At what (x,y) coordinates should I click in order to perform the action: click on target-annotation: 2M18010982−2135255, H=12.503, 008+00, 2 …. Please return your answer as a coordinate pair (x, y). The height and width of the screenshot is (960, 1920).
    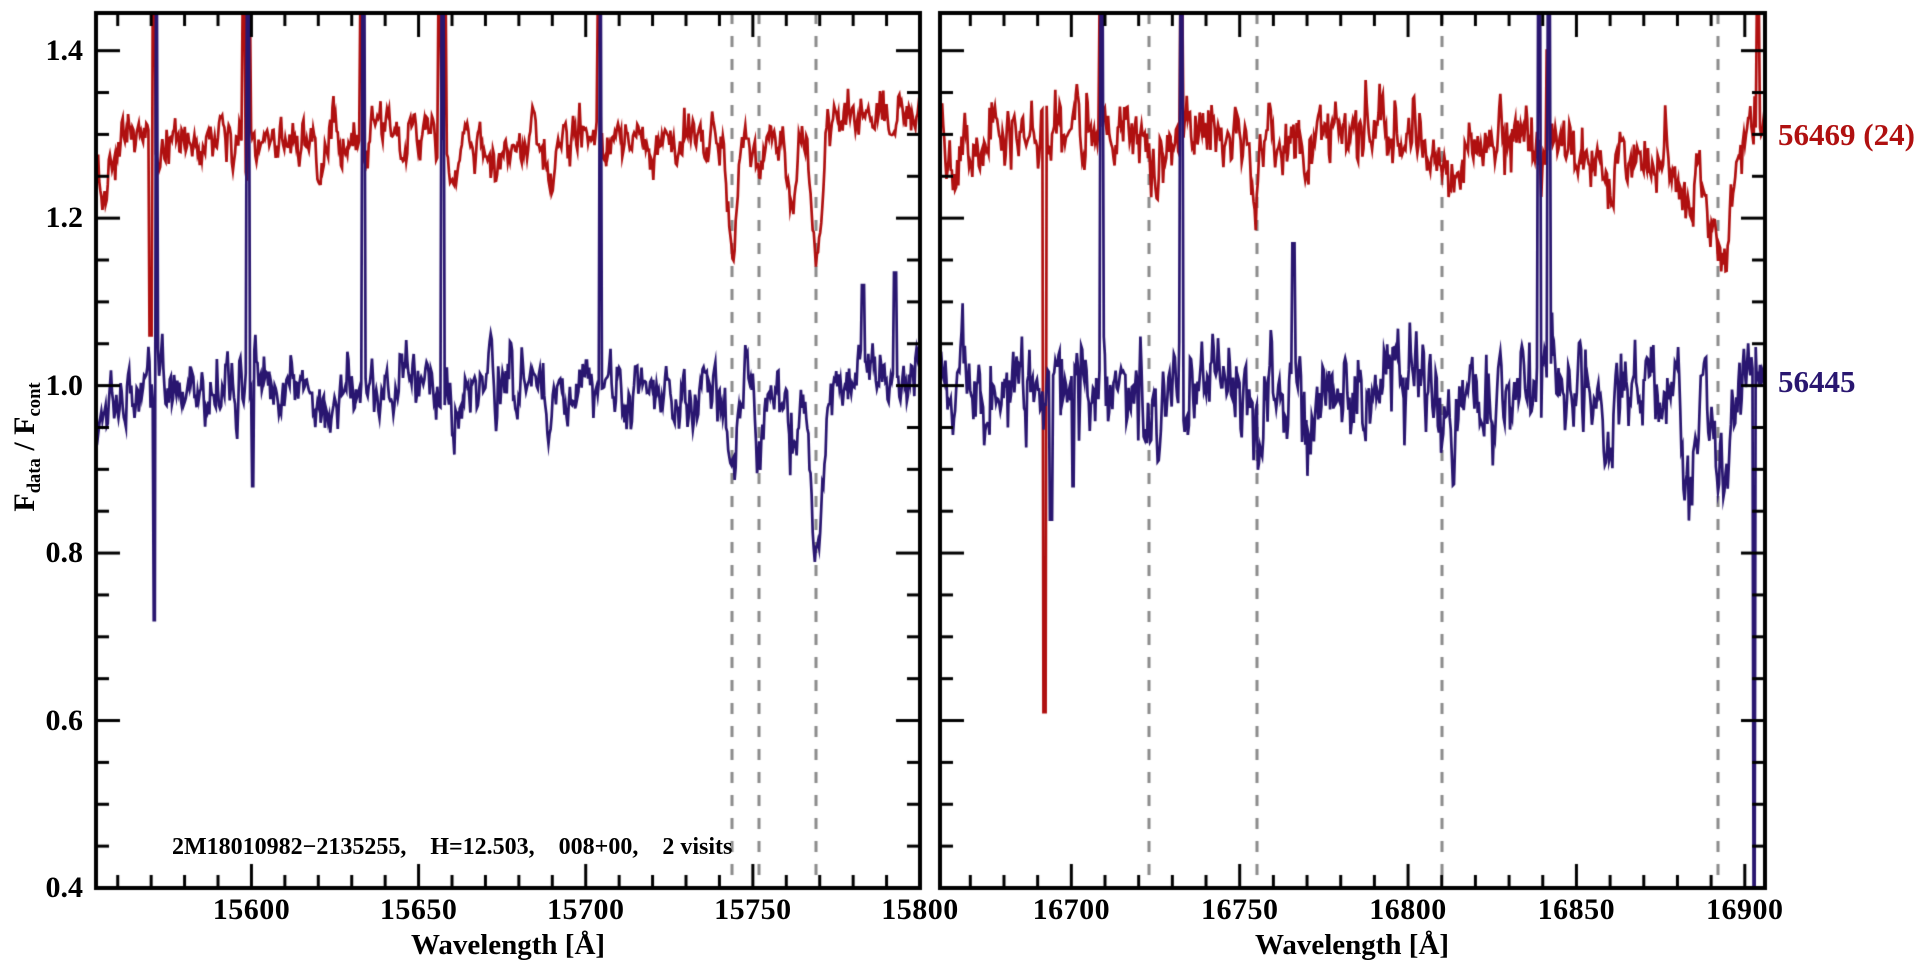
    Looking at the image, I should click on (452, 847).